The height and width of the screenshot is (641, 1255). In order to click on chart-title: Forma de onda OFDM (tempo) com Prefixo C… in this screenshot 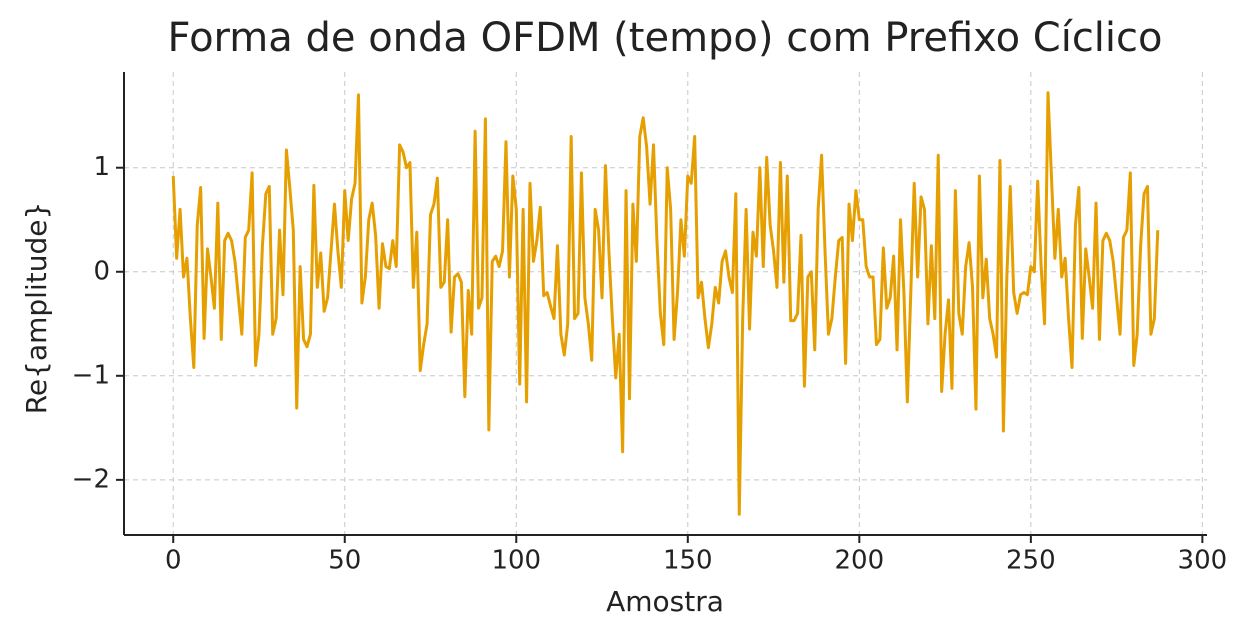, I will do `click(665, 38)`.